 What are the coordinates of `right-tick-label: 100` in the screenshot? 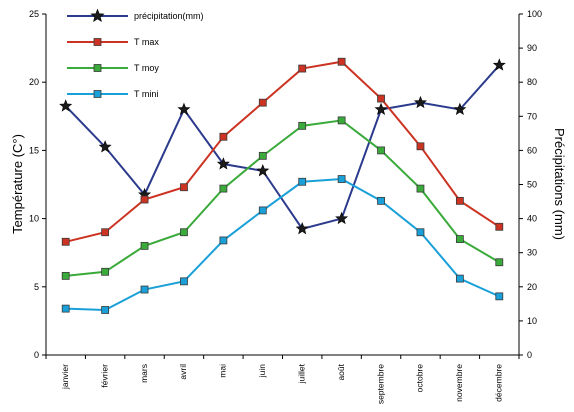 It's located at (534, 14).